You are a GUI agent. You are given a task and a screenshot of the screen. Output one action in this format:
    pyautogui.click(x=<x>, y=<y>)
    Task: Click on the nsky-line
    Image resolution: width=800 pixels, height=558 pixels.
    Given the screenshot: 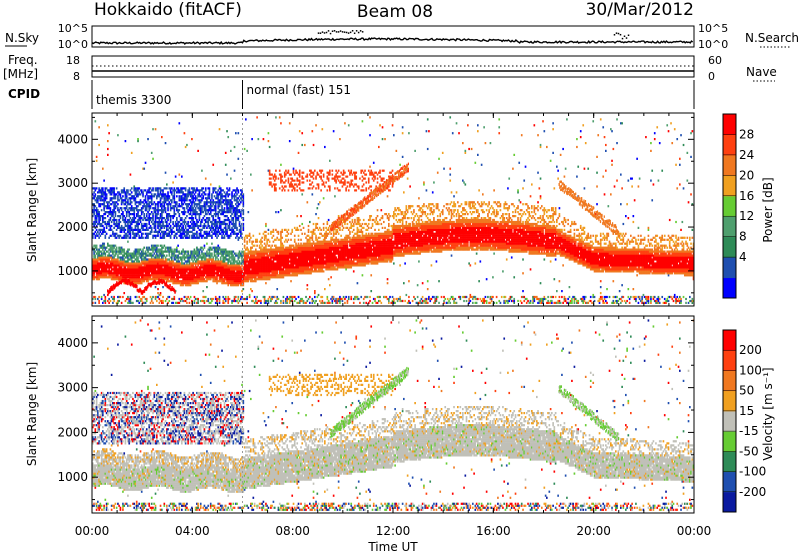 What is the action you would take?
    pyautogui.click(x=392, y=41)
    